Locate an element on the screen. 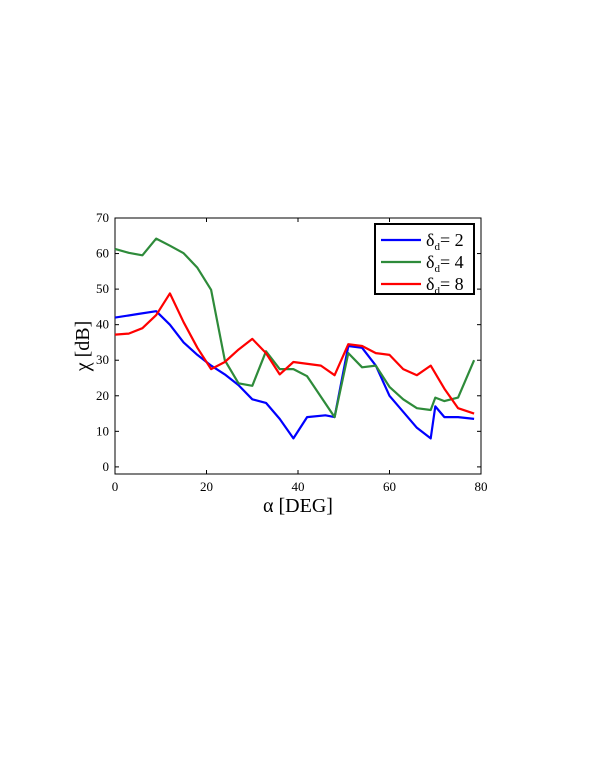 Image resolution: width=599 pixels, height=776 pixels. y-tick-label: 50 is located at coordinates (102, 288).